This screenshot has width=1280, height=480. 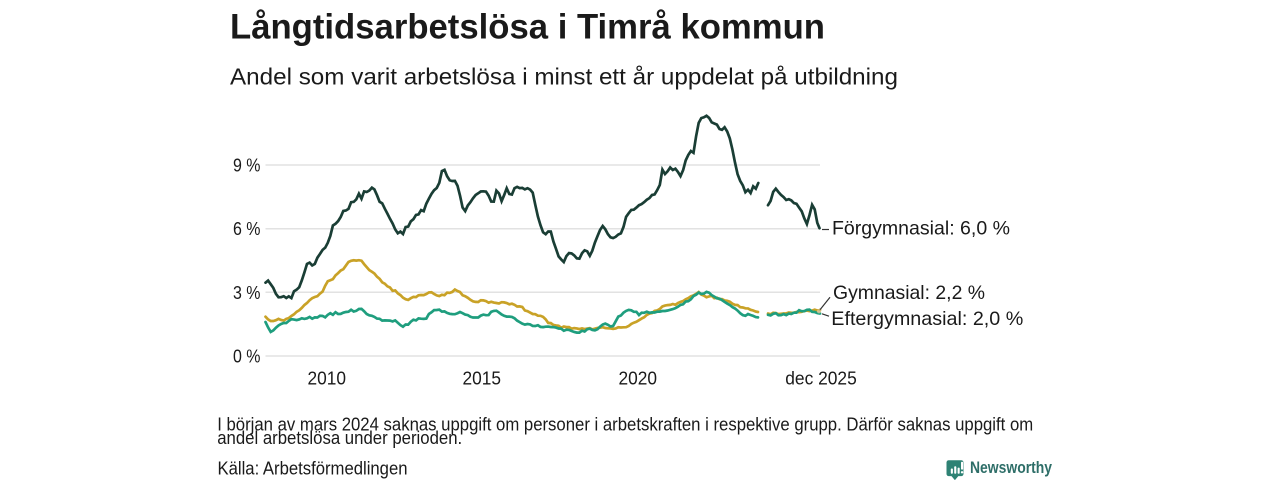 I want to click on svg-text: 2020, so click(x=637, y=377).